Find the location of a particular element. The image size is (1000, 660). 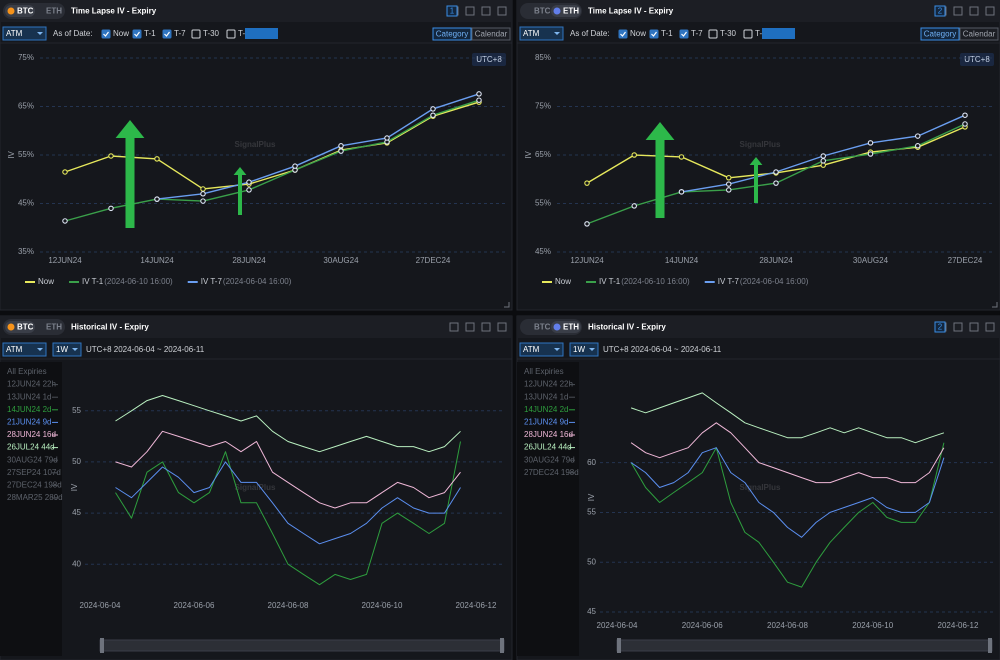

legend-item: 28MAR25 289d is located at coordinates (35, 497).